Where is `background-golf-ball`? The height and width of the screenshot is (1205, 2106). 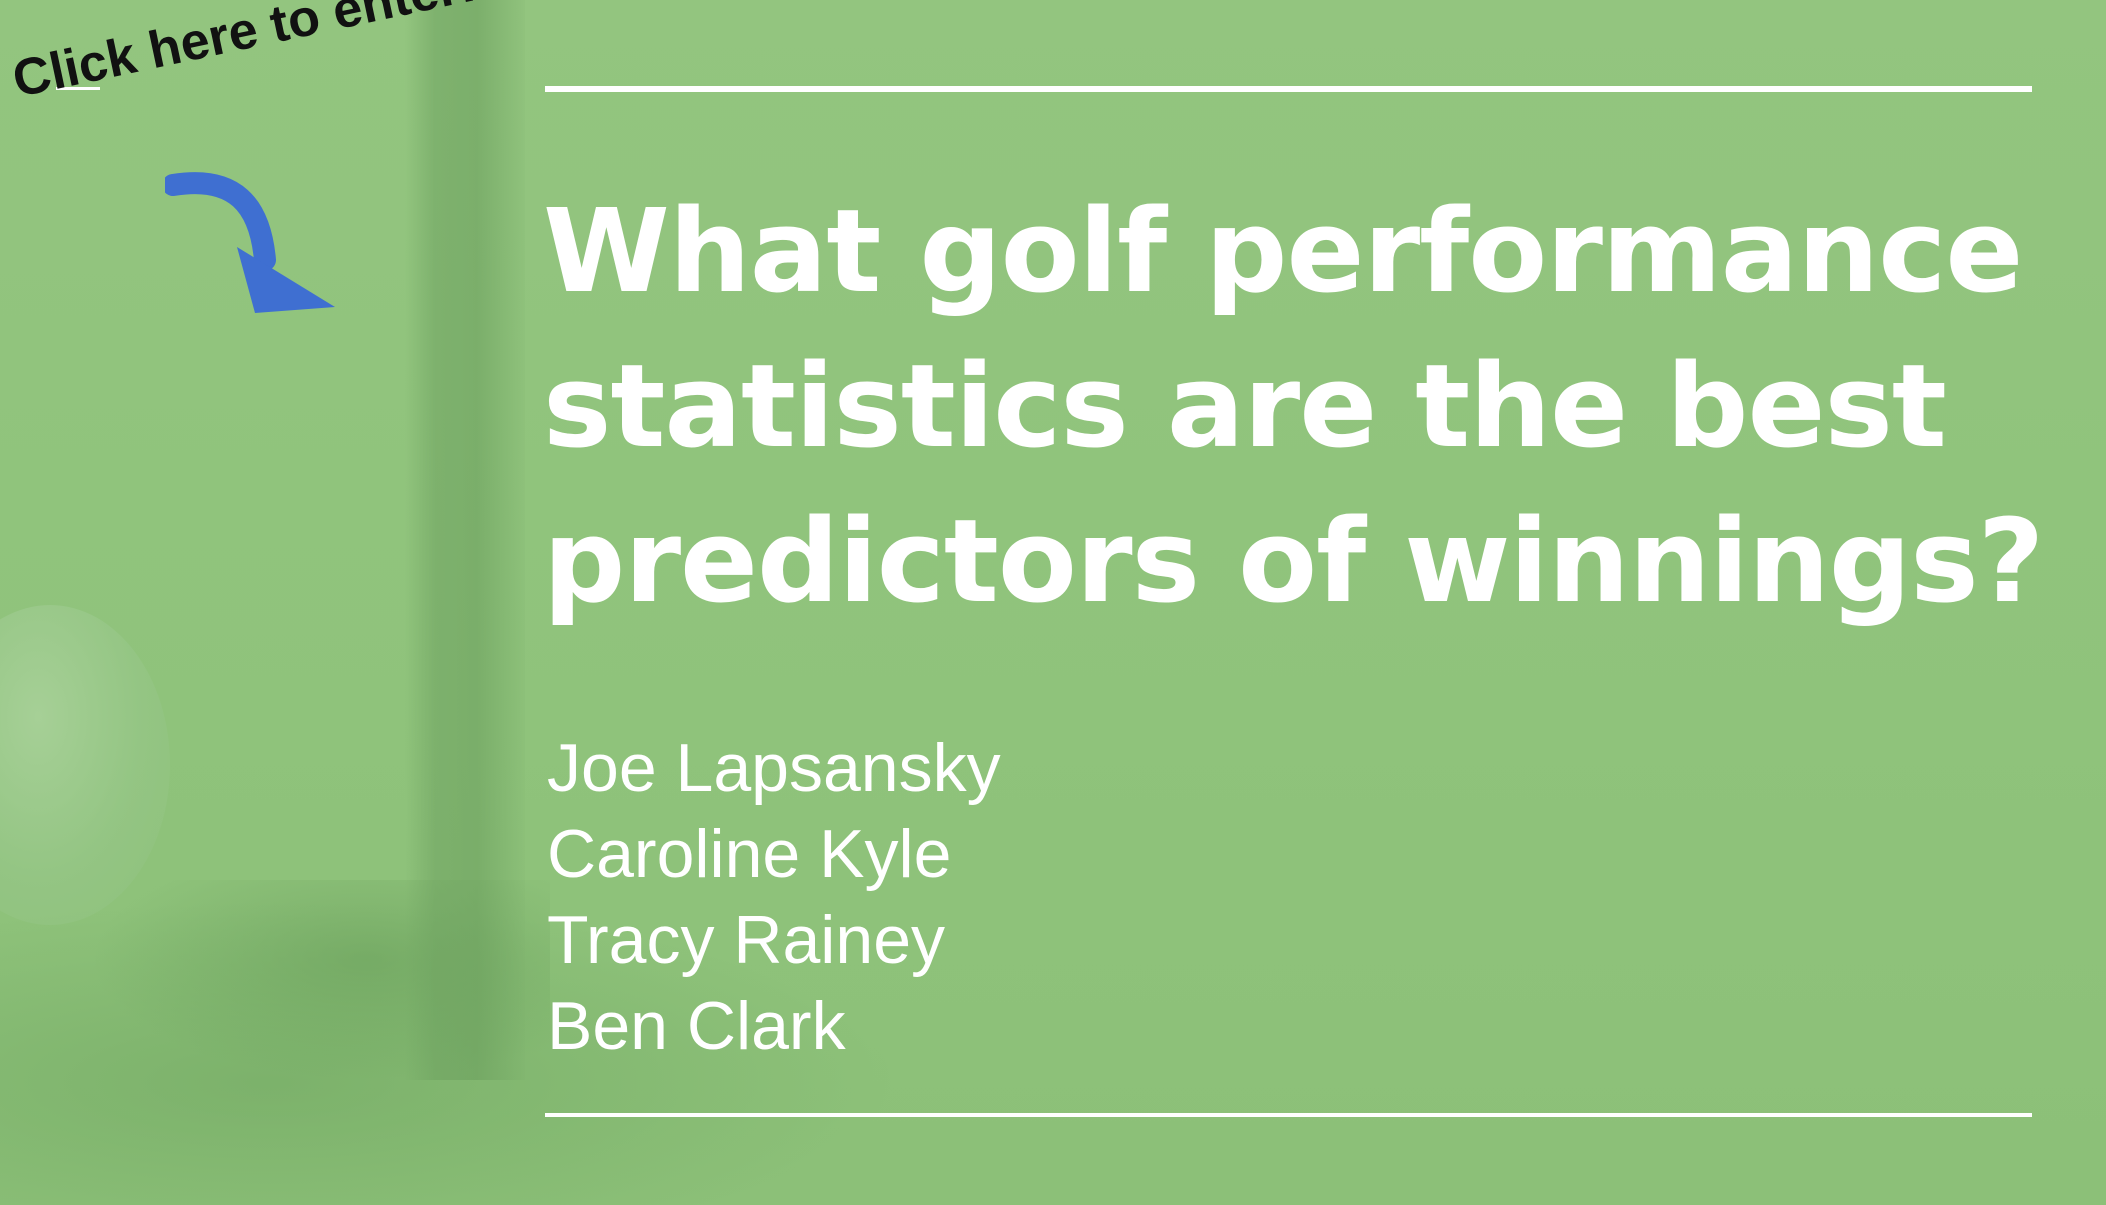 background-golf-ball is located at coordinates (85, 765).